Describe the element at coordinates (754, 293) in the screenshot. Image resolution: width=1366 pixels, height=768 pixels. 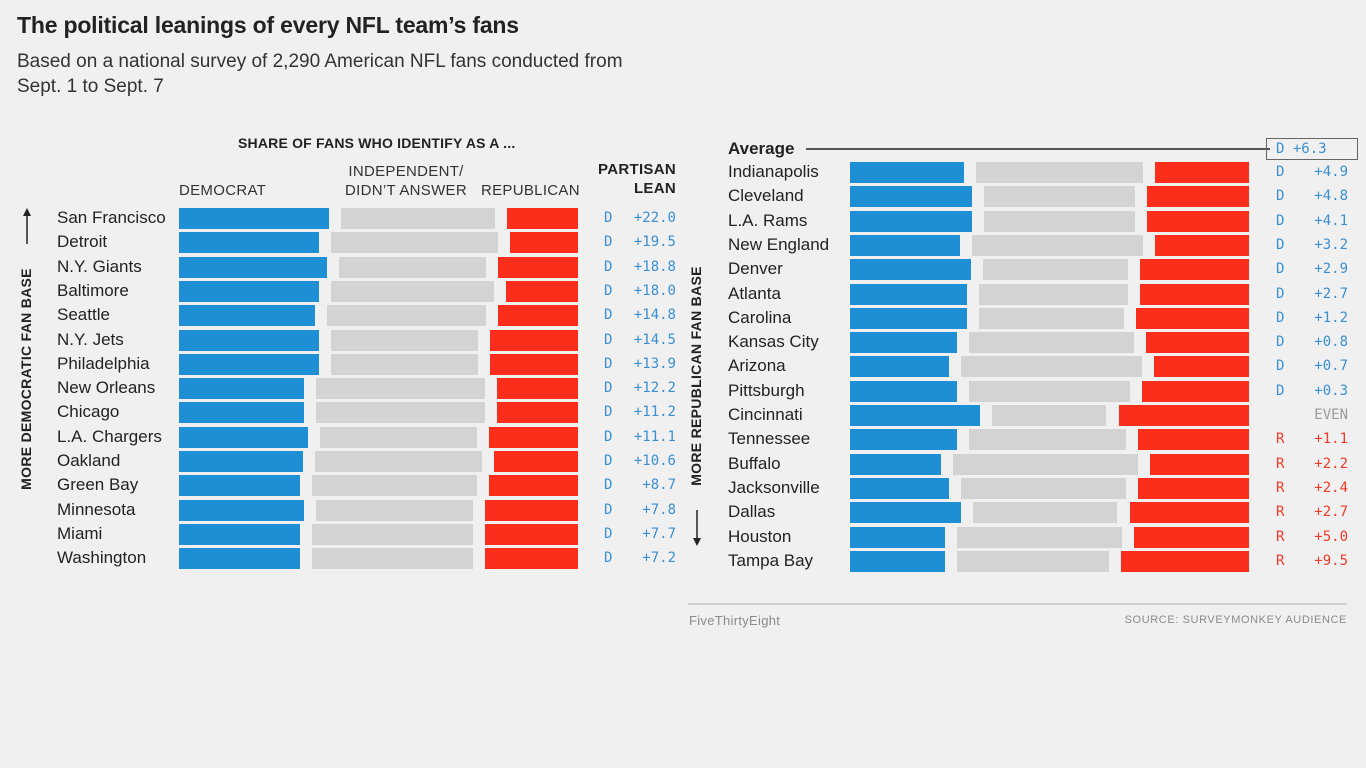
I see `team-label: Atlanta` at that location.